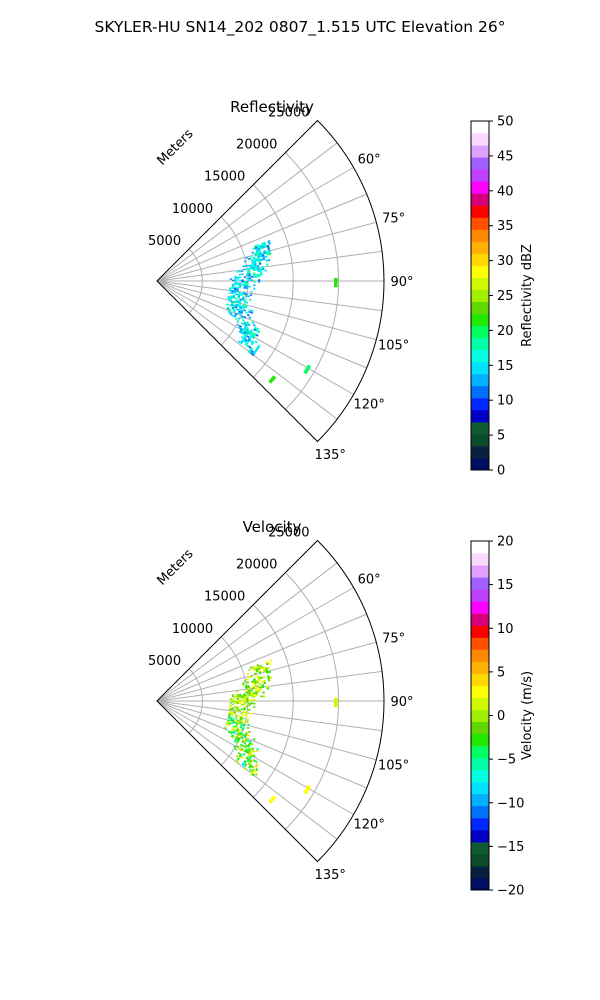 The height and width of the screenshot is (1000, 600). Describe the element at coordinates (505, 122) in the screenshot. I see `colorbar-tick-label: 50` at that location.